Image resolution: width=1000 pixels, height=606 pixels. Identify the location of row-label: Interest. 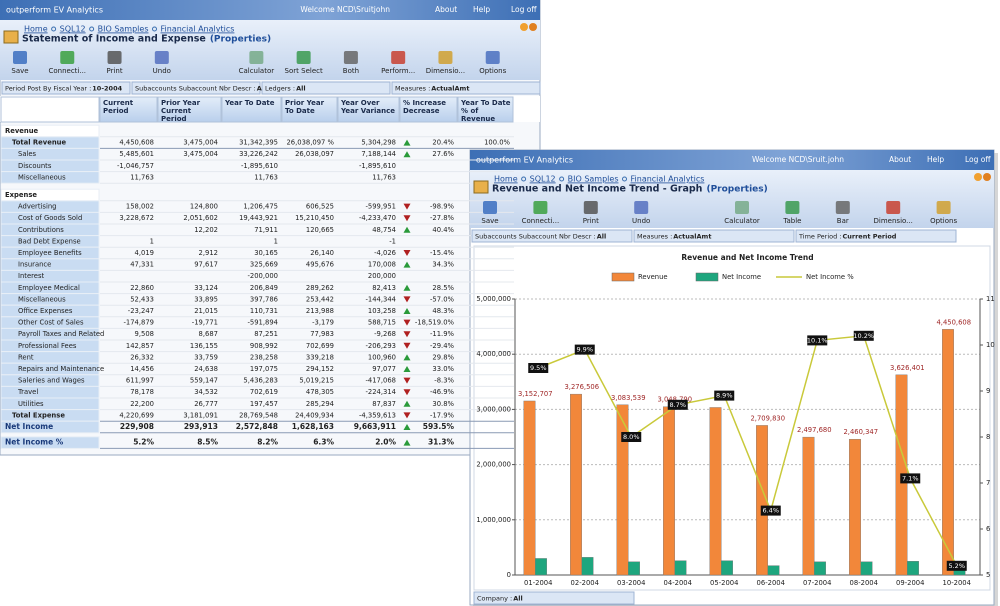
(31, 276).